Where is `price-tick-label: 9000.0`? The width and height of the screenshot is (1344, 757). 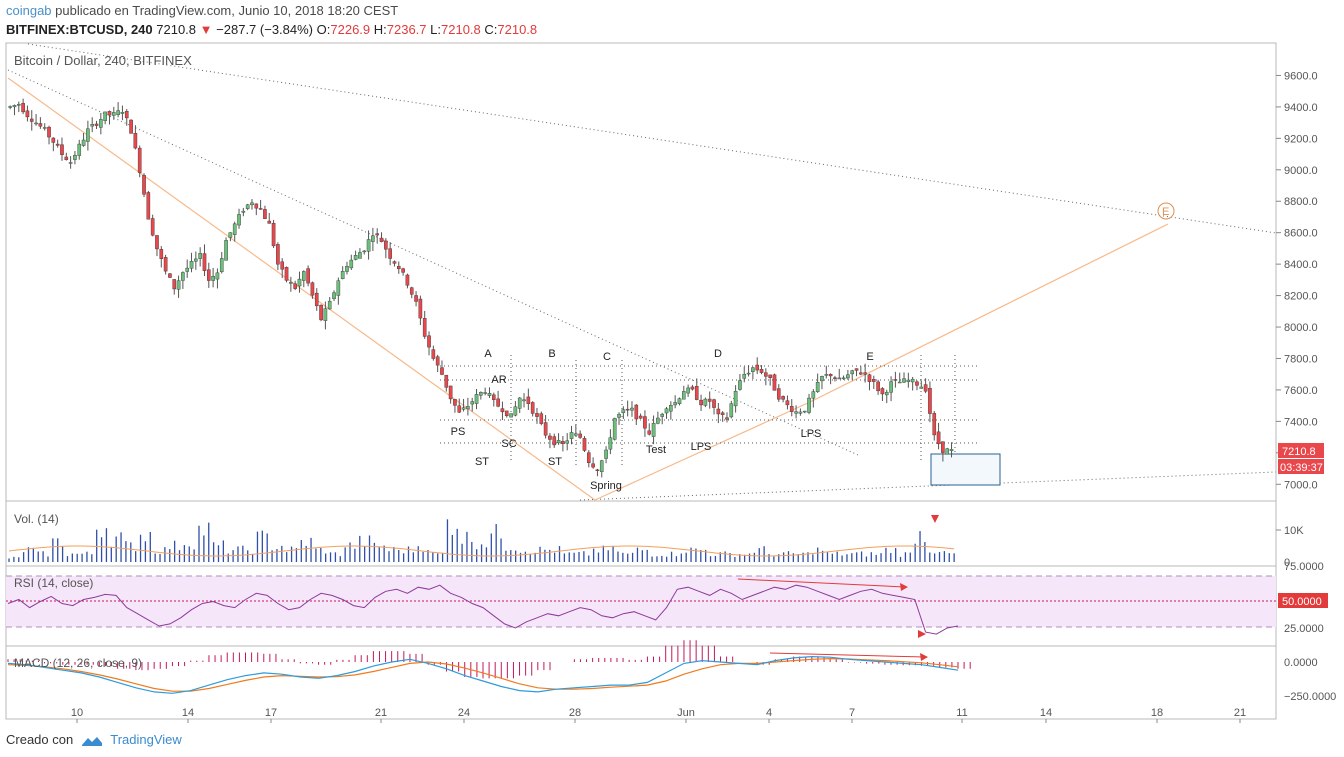 price-tick-label: 9000.0 is located at coordinates (1301, 171).